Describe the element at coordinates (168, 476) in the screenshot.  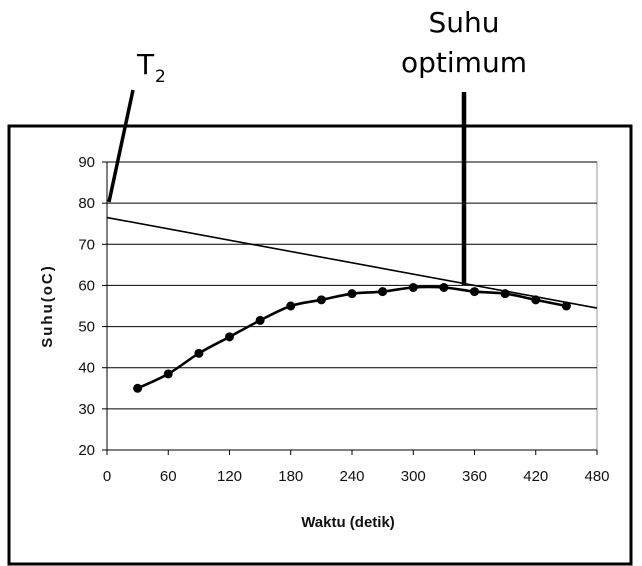
I see `x-tick-label: 60` at that location.